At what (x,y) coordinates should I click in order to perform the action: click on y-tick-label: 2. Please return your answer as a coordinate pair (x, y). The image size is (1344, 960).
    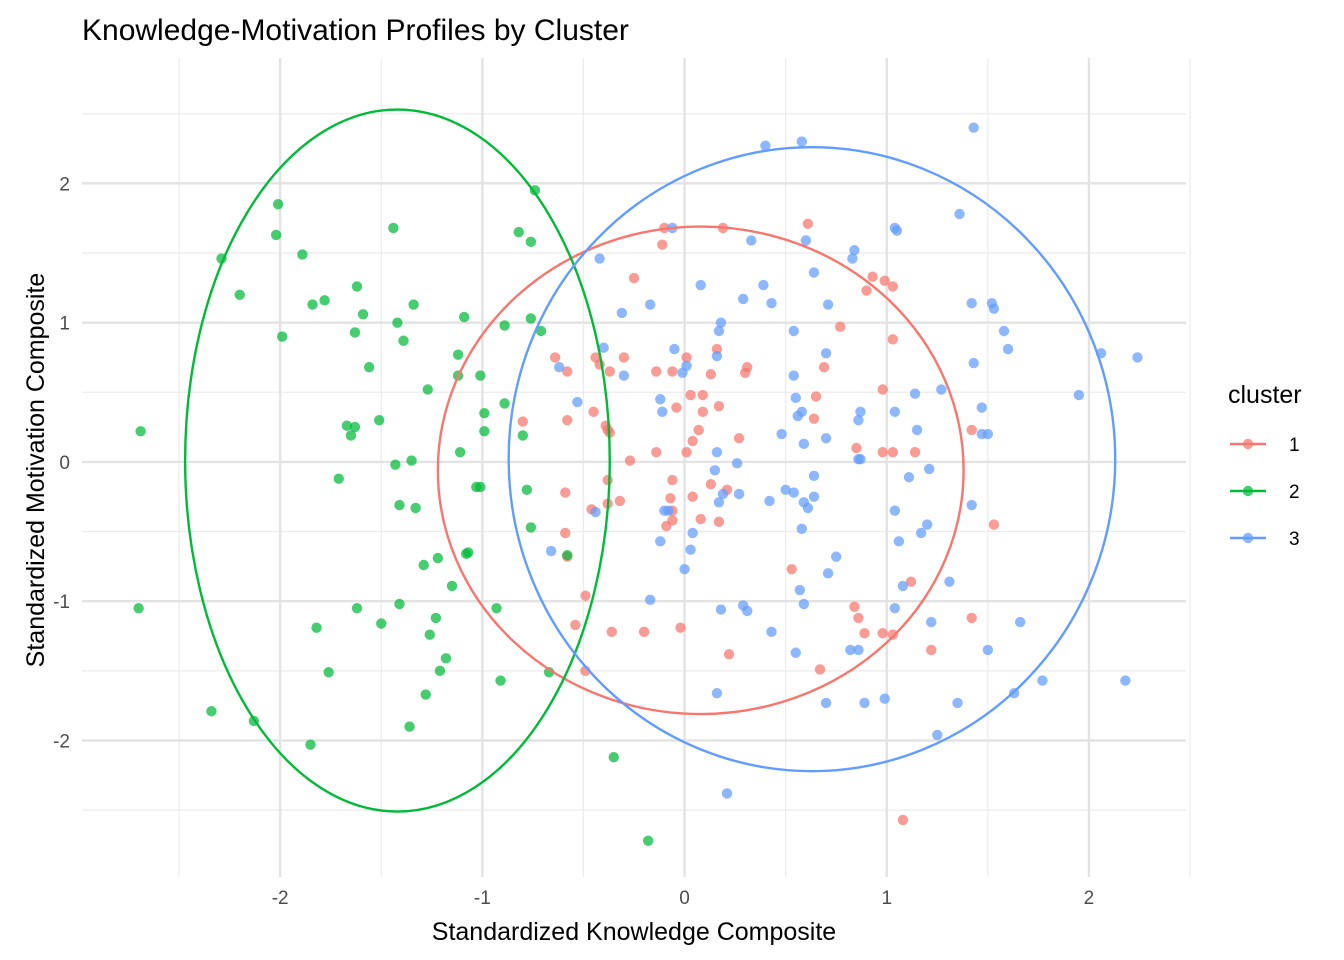
    Looking at the image, I should click on (64, 184).